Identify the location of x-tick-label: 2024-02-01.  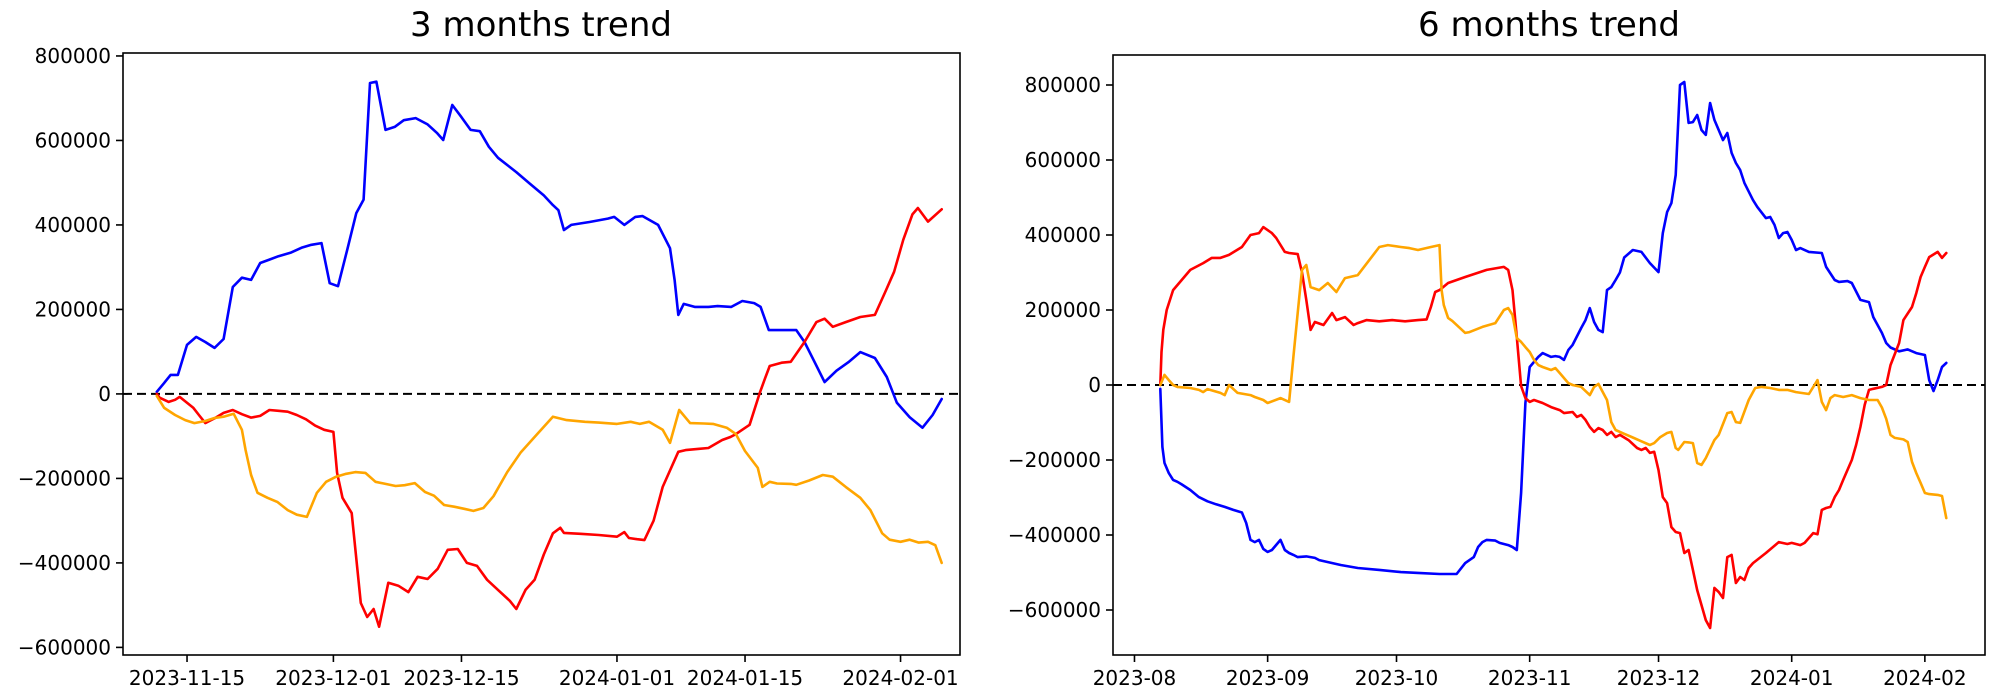
(900, 678).